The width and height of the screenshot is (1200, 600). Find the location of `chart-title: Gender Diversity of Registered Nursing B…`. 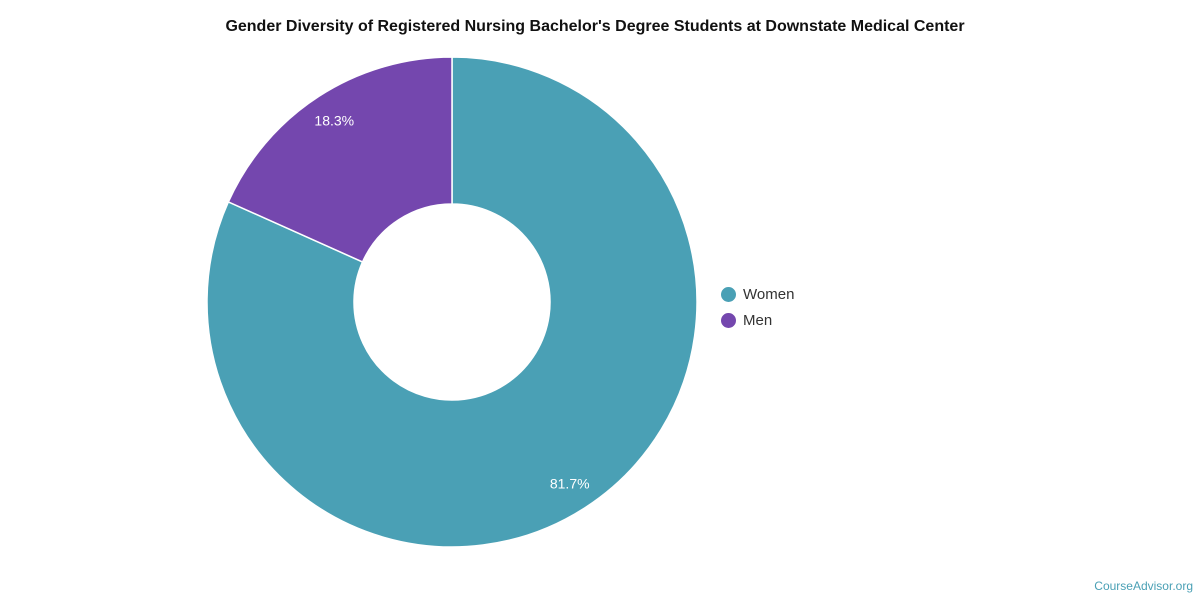

chart-title: Gender Diversity of Registered Nursing B… is located at coordinates (595, 26).